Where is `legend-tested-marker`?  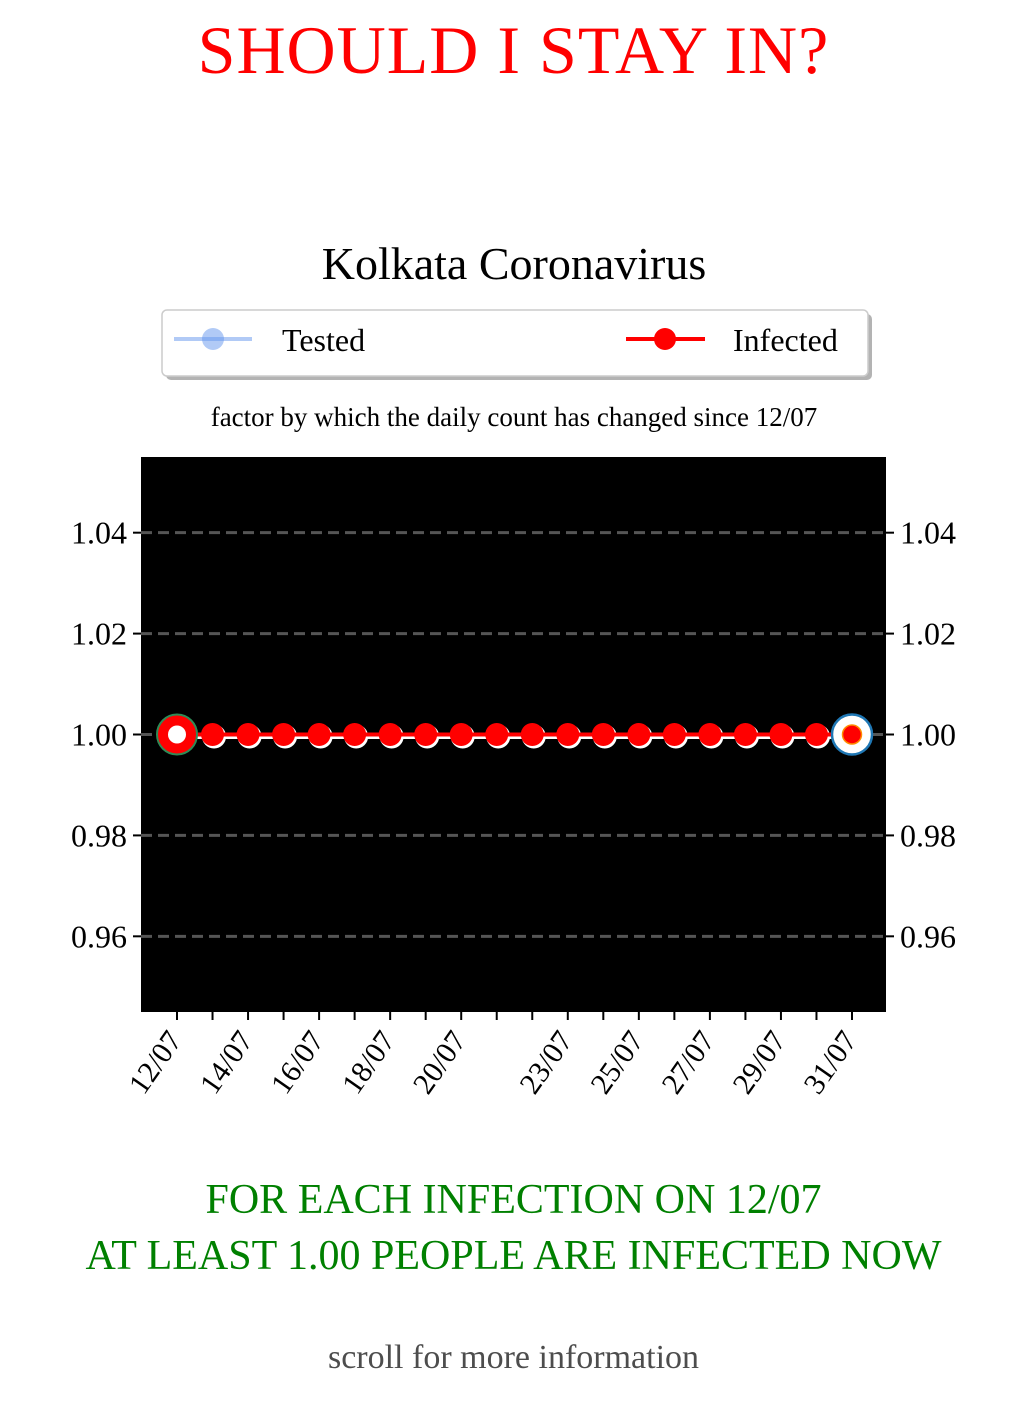
legend-tested-marker is located at coordinates (213, 339).